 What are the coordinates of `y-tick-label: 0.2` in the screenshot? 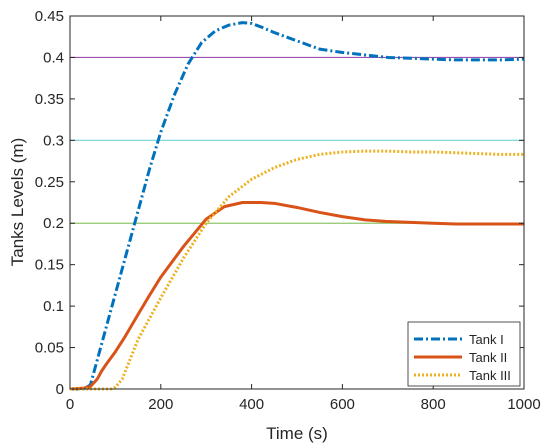 It's located at (53, 223).